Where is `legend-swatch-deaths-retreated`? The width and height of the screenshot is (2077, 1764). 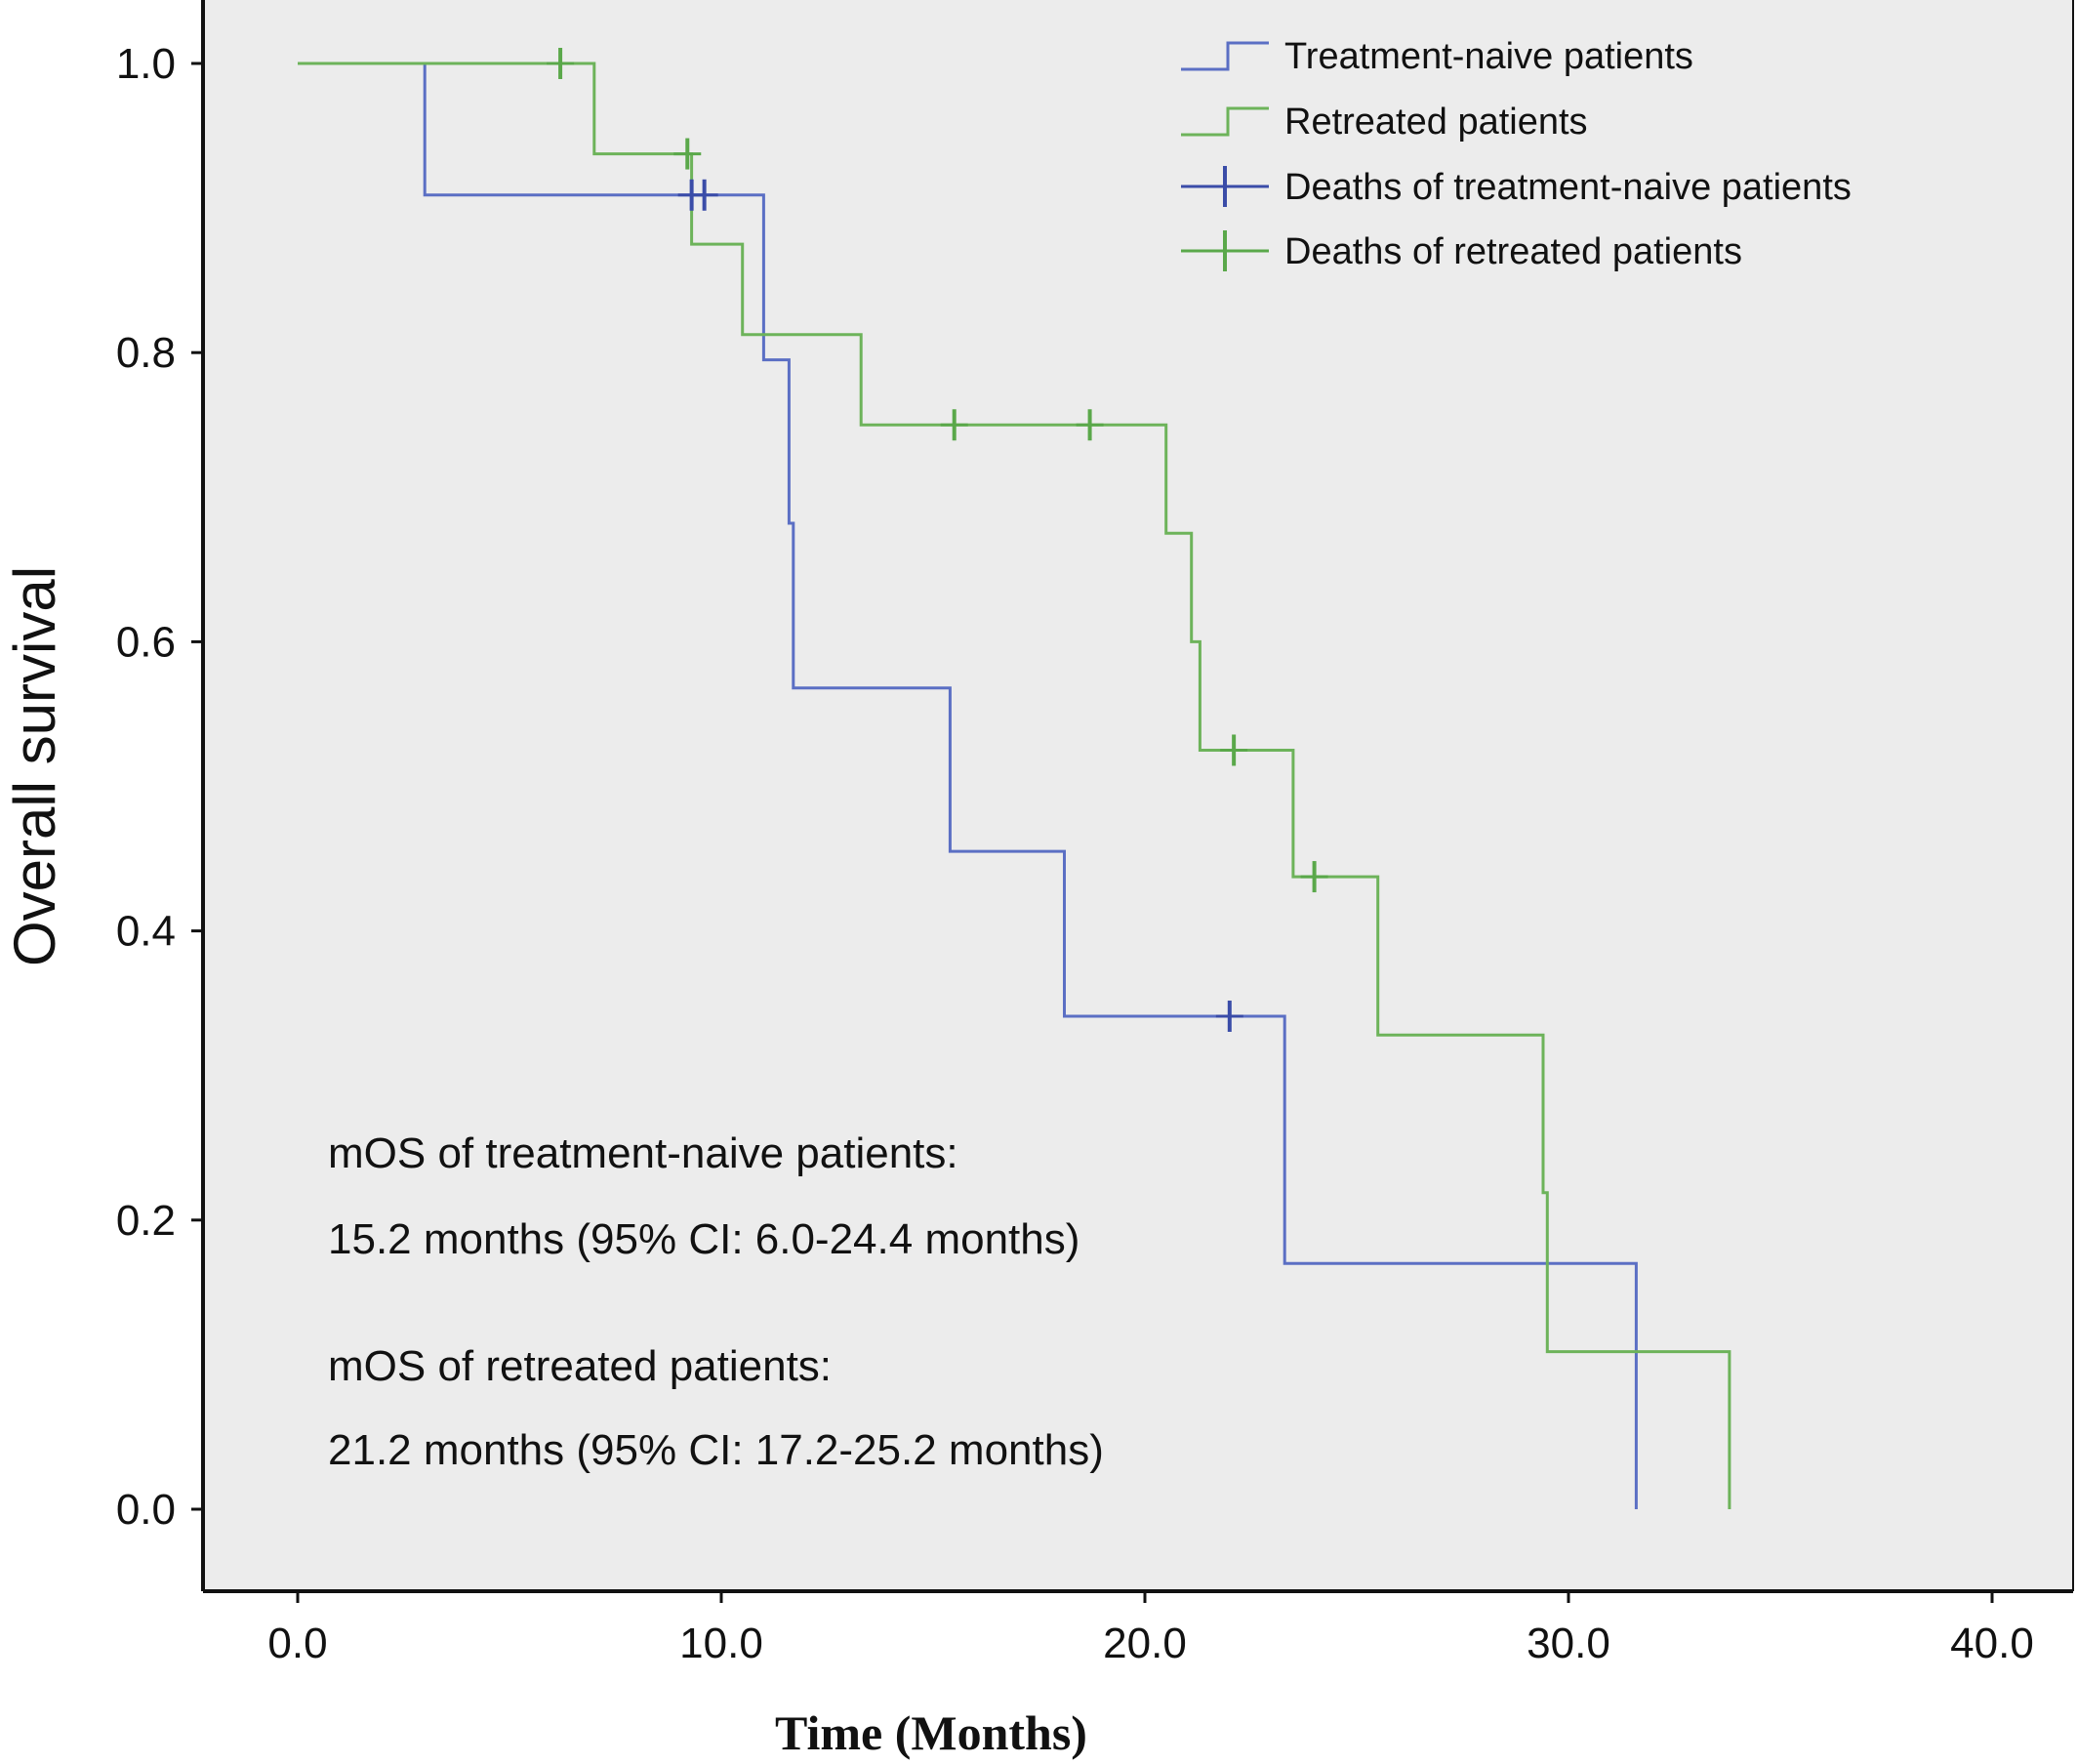
legend-swatch-deaths-retreated is located at coordinates (1225, 250).